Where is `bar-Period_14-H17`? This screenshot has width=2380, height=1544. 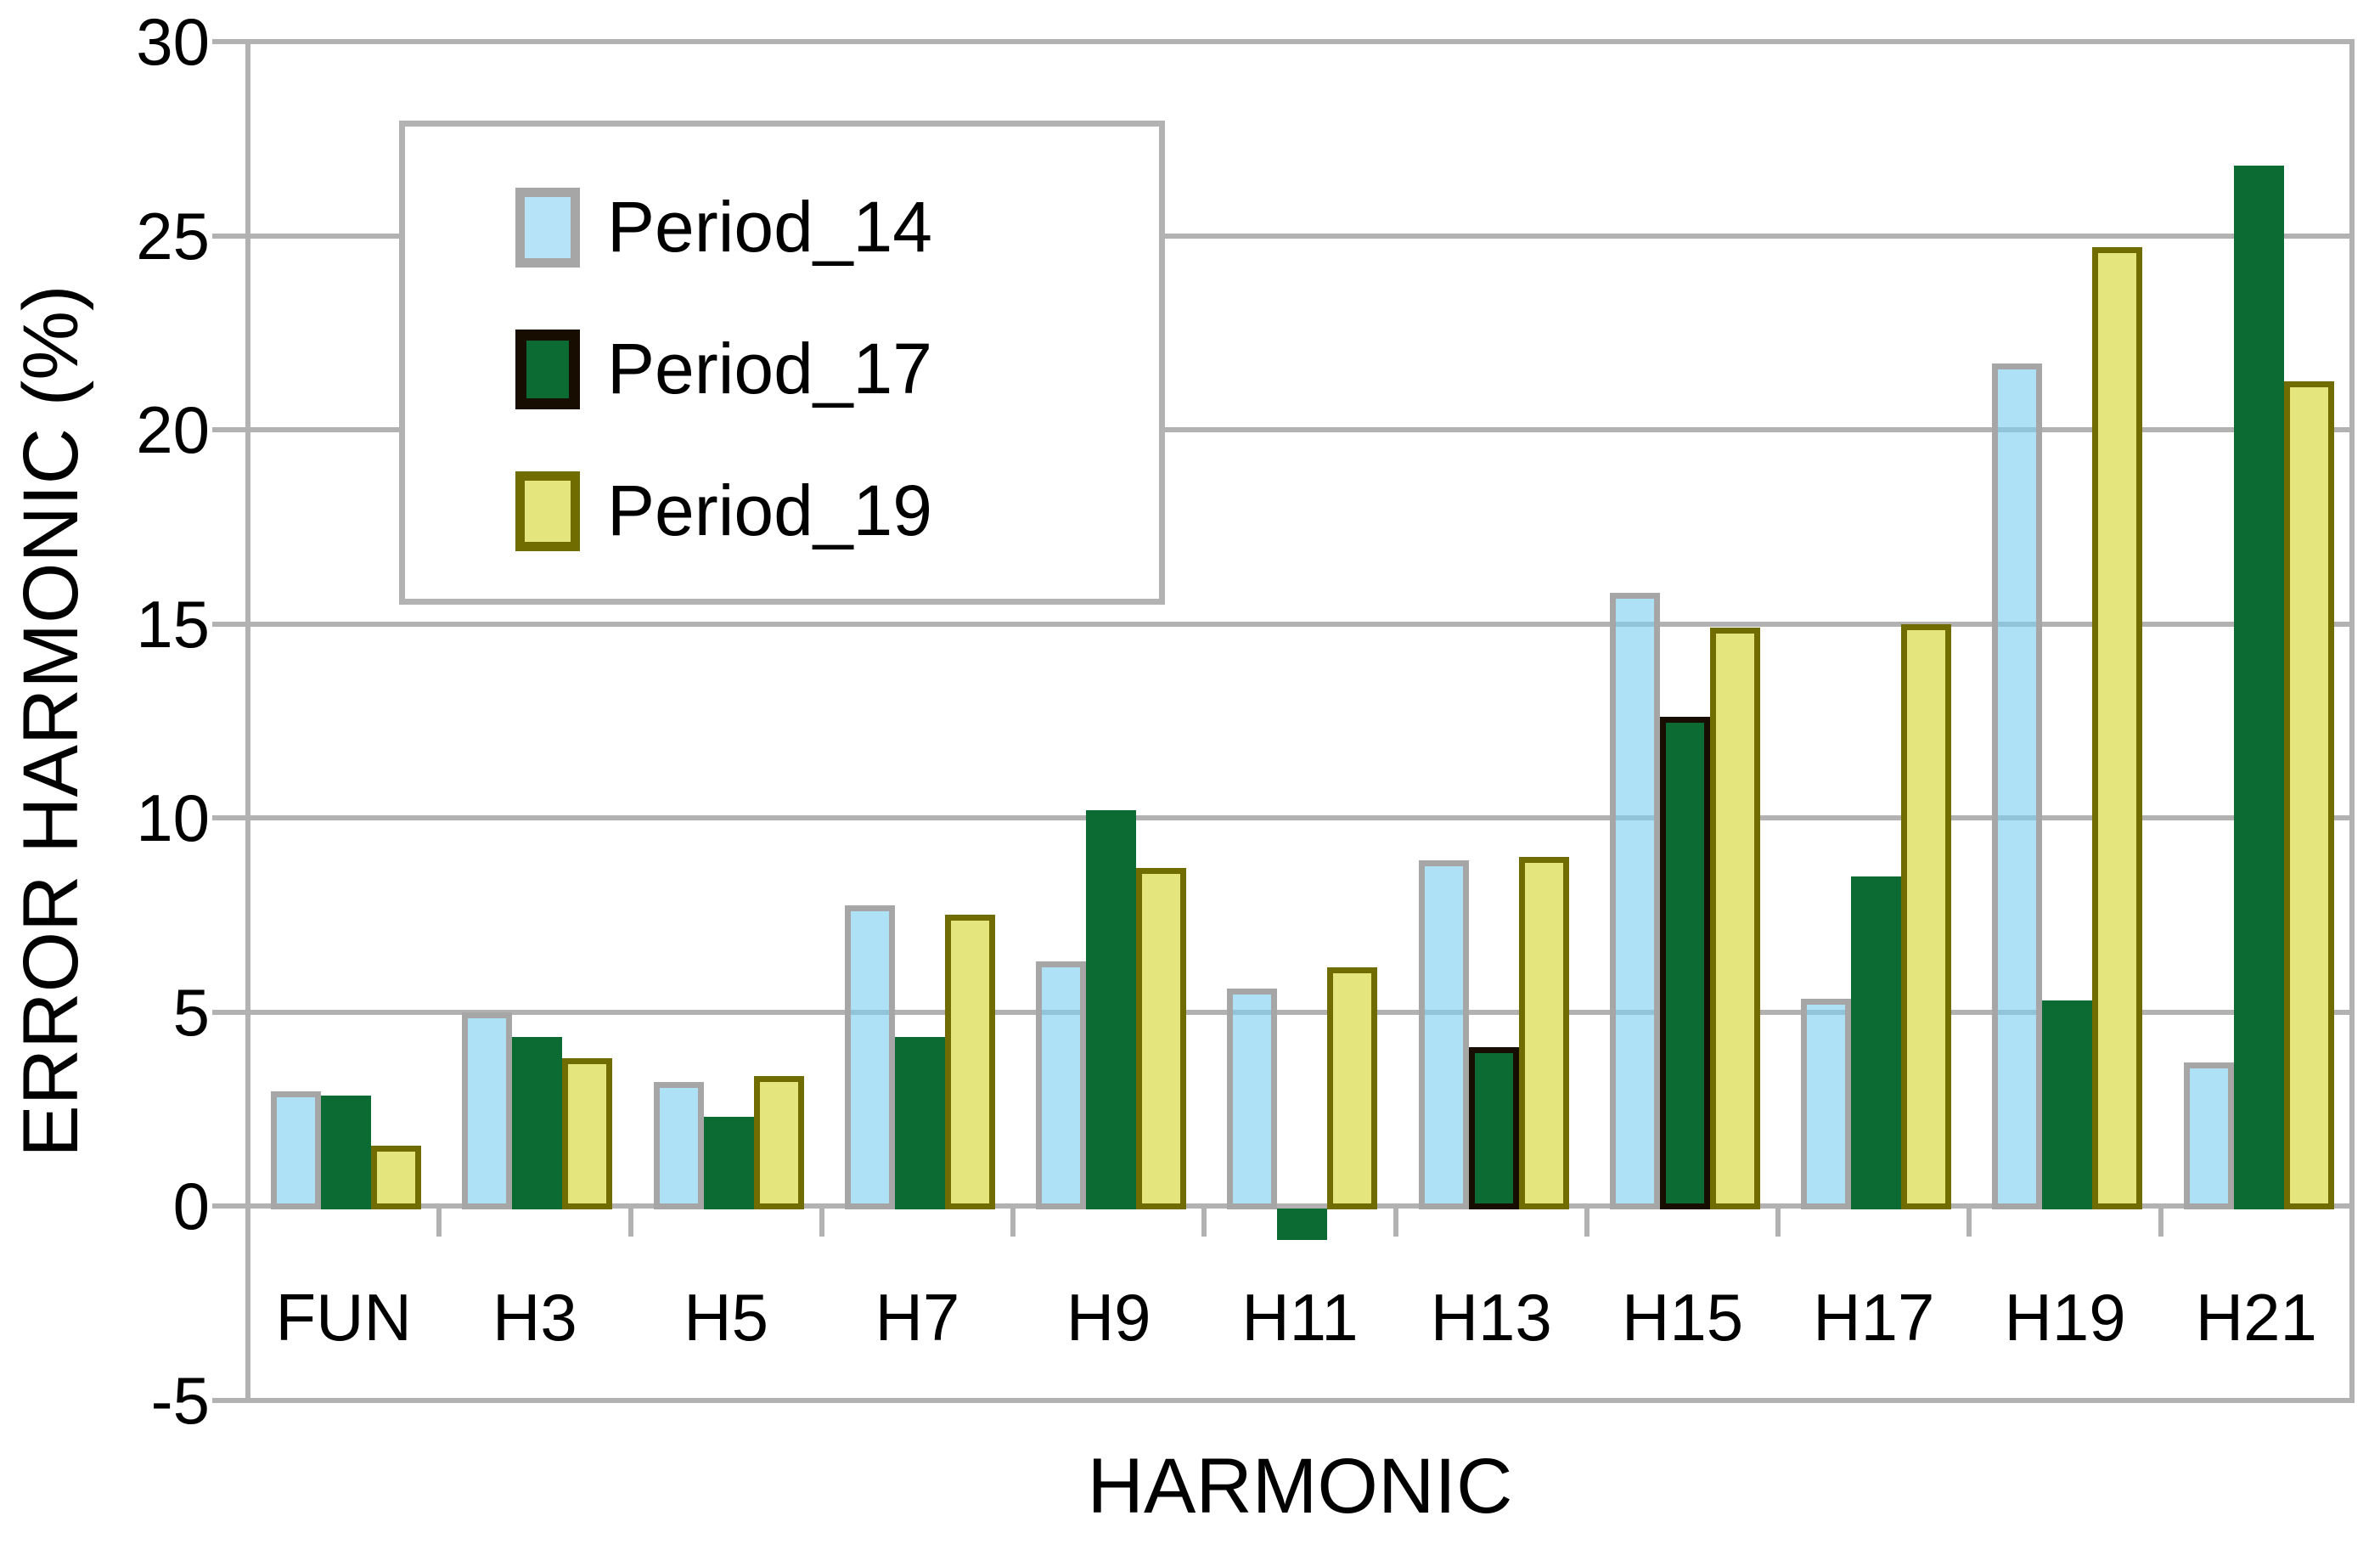 bar-Period_14-H17 is located at coordinates (1826, 1103).